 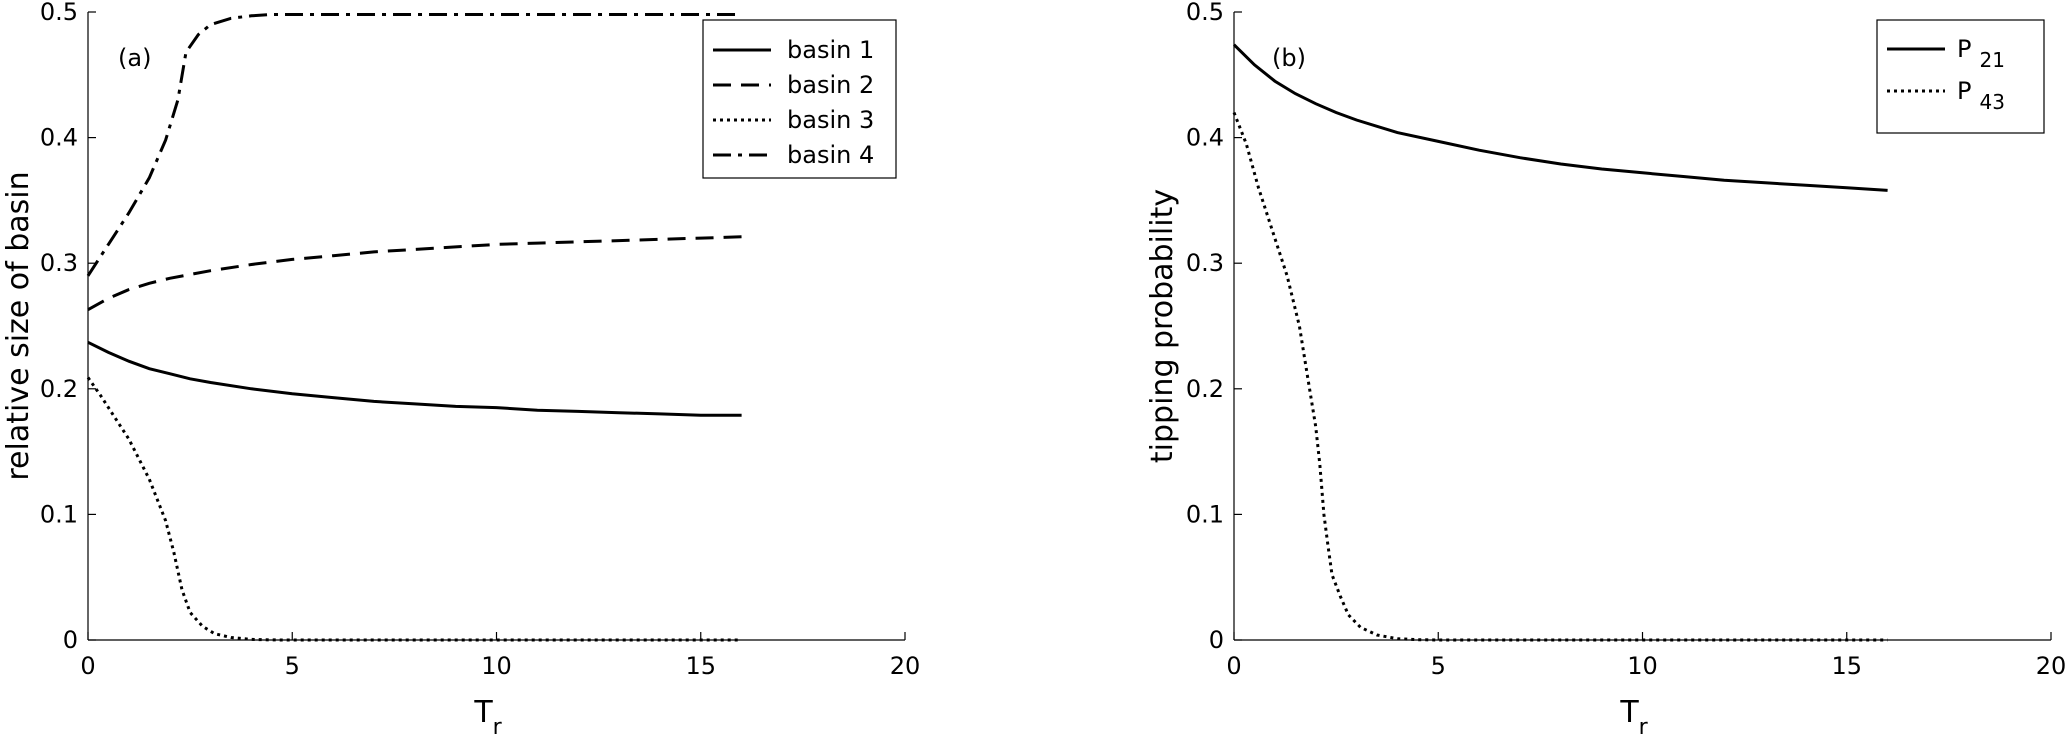 What do you see at coordinates (134, 58) in the screenshot?
I see `panel-label: (a)` at bounding box center [134, 58].